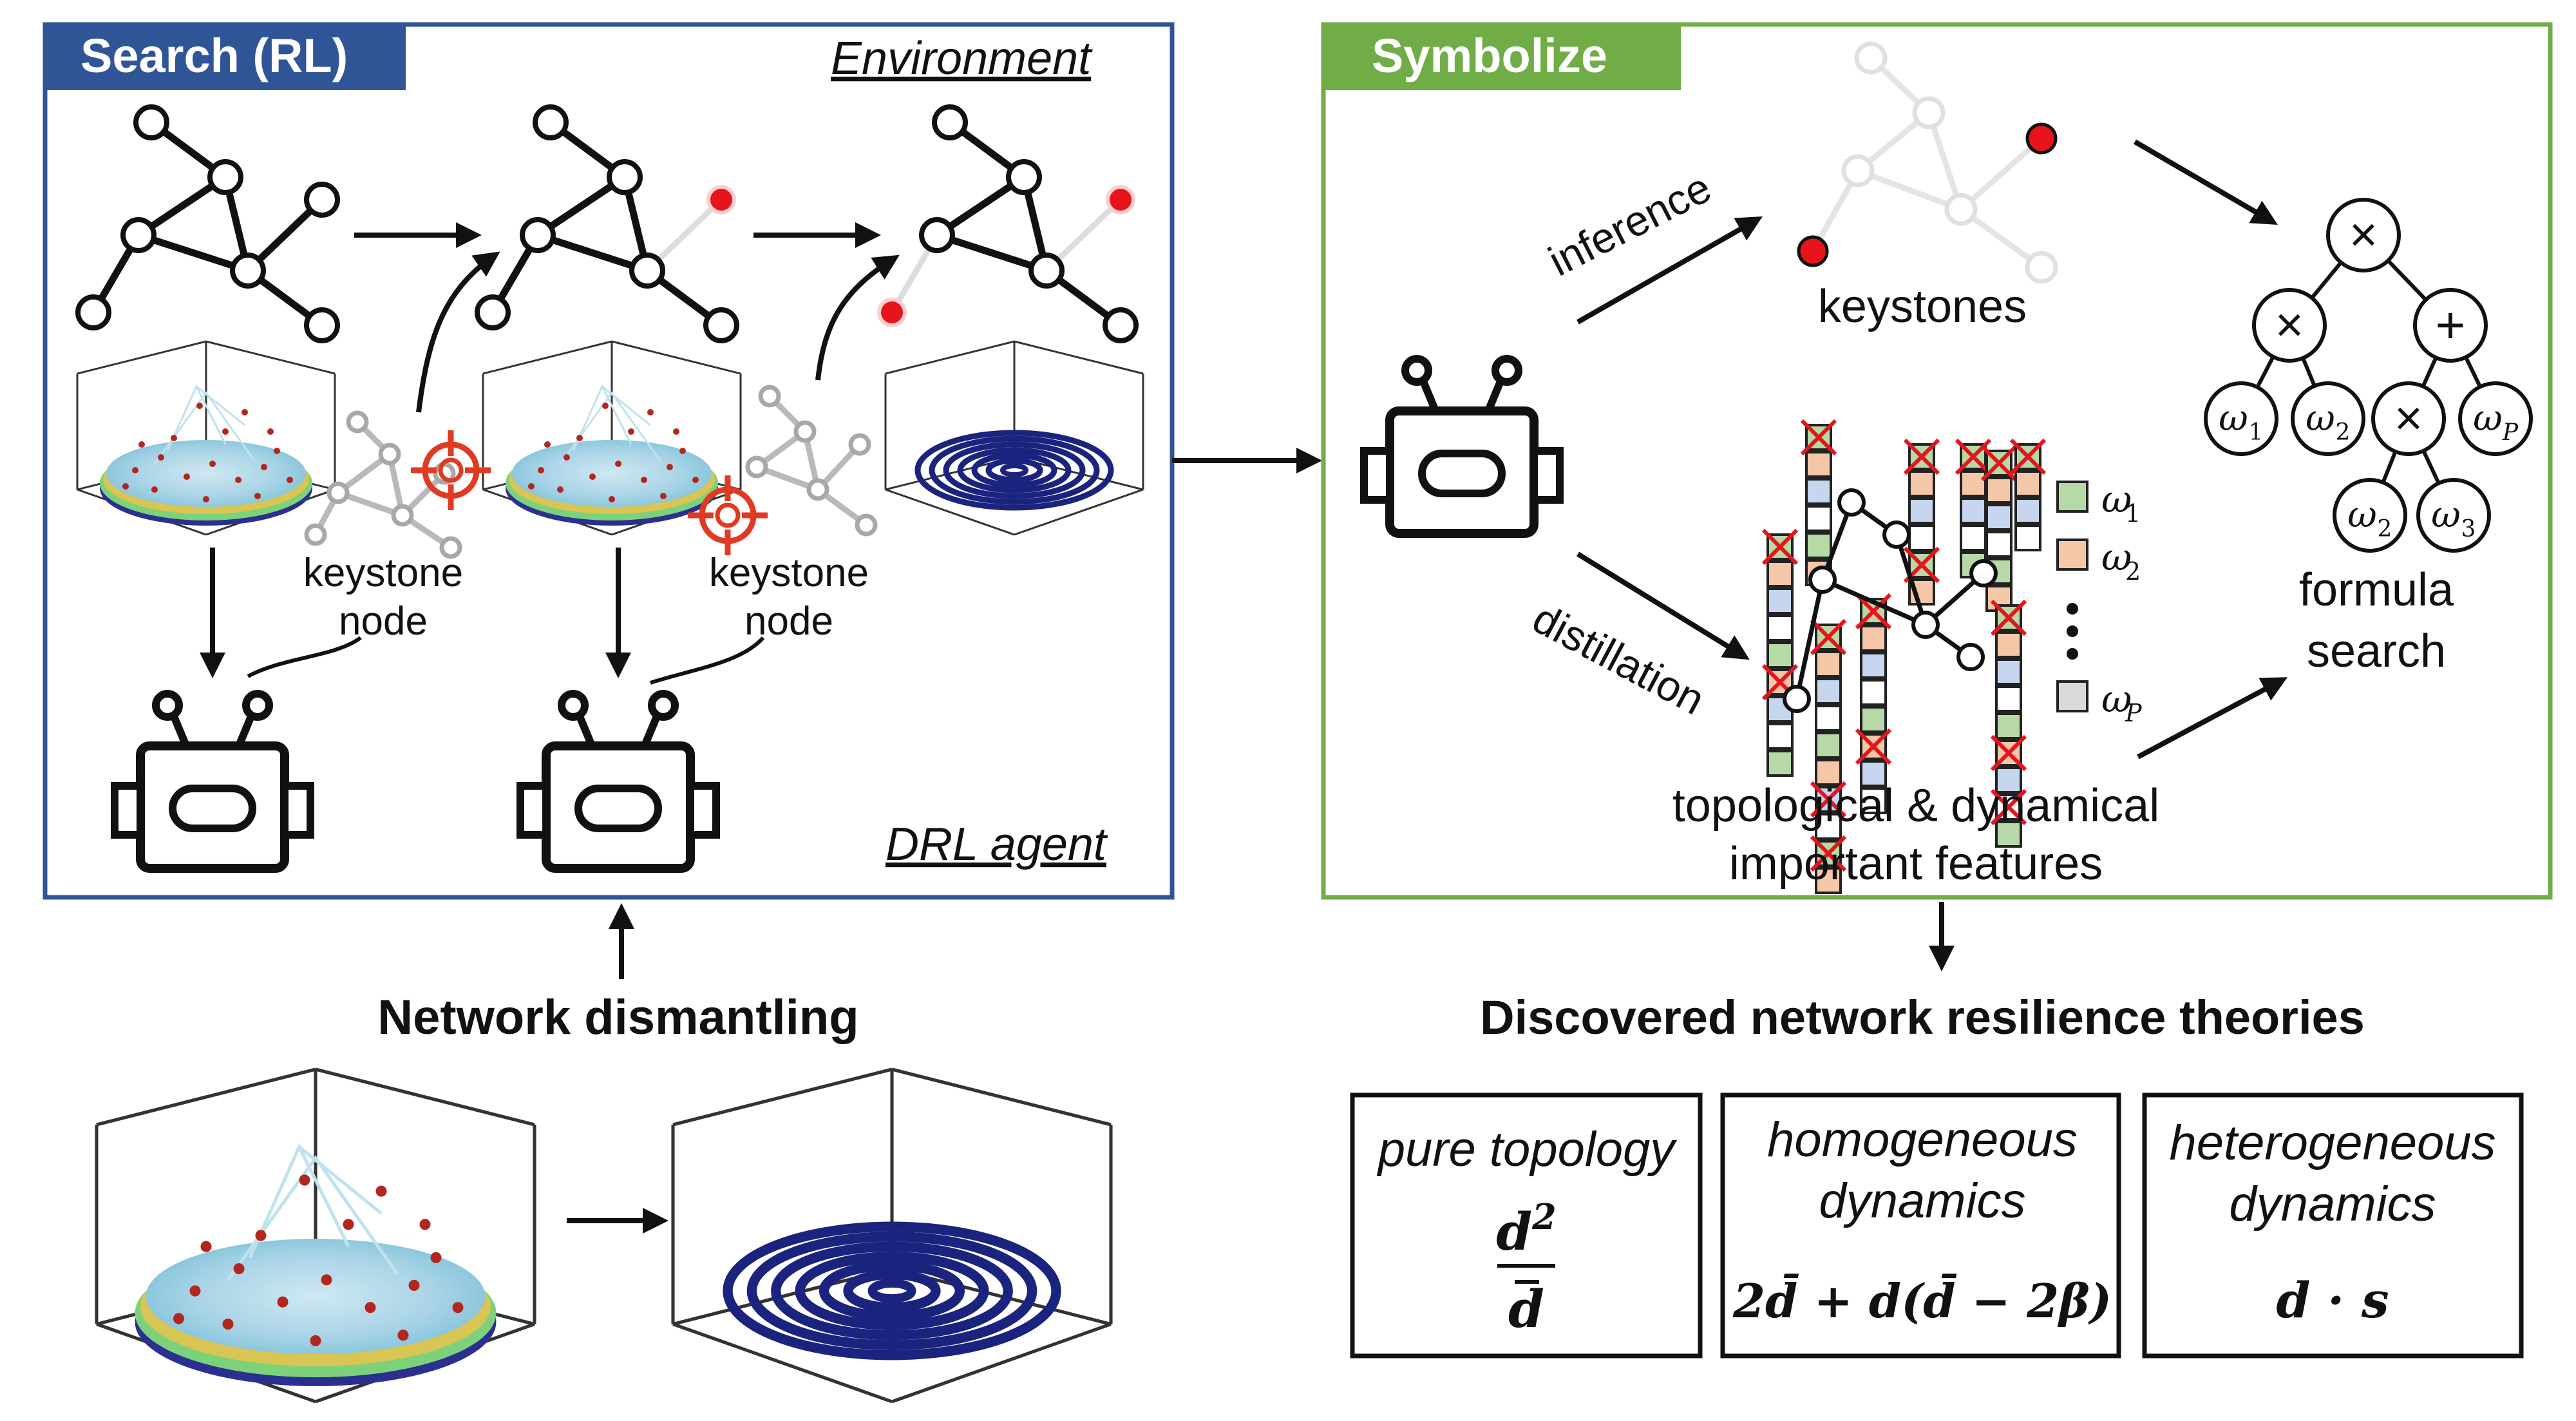  I want to click on keystone-node-label-1a: keystone, so click(383, 573).